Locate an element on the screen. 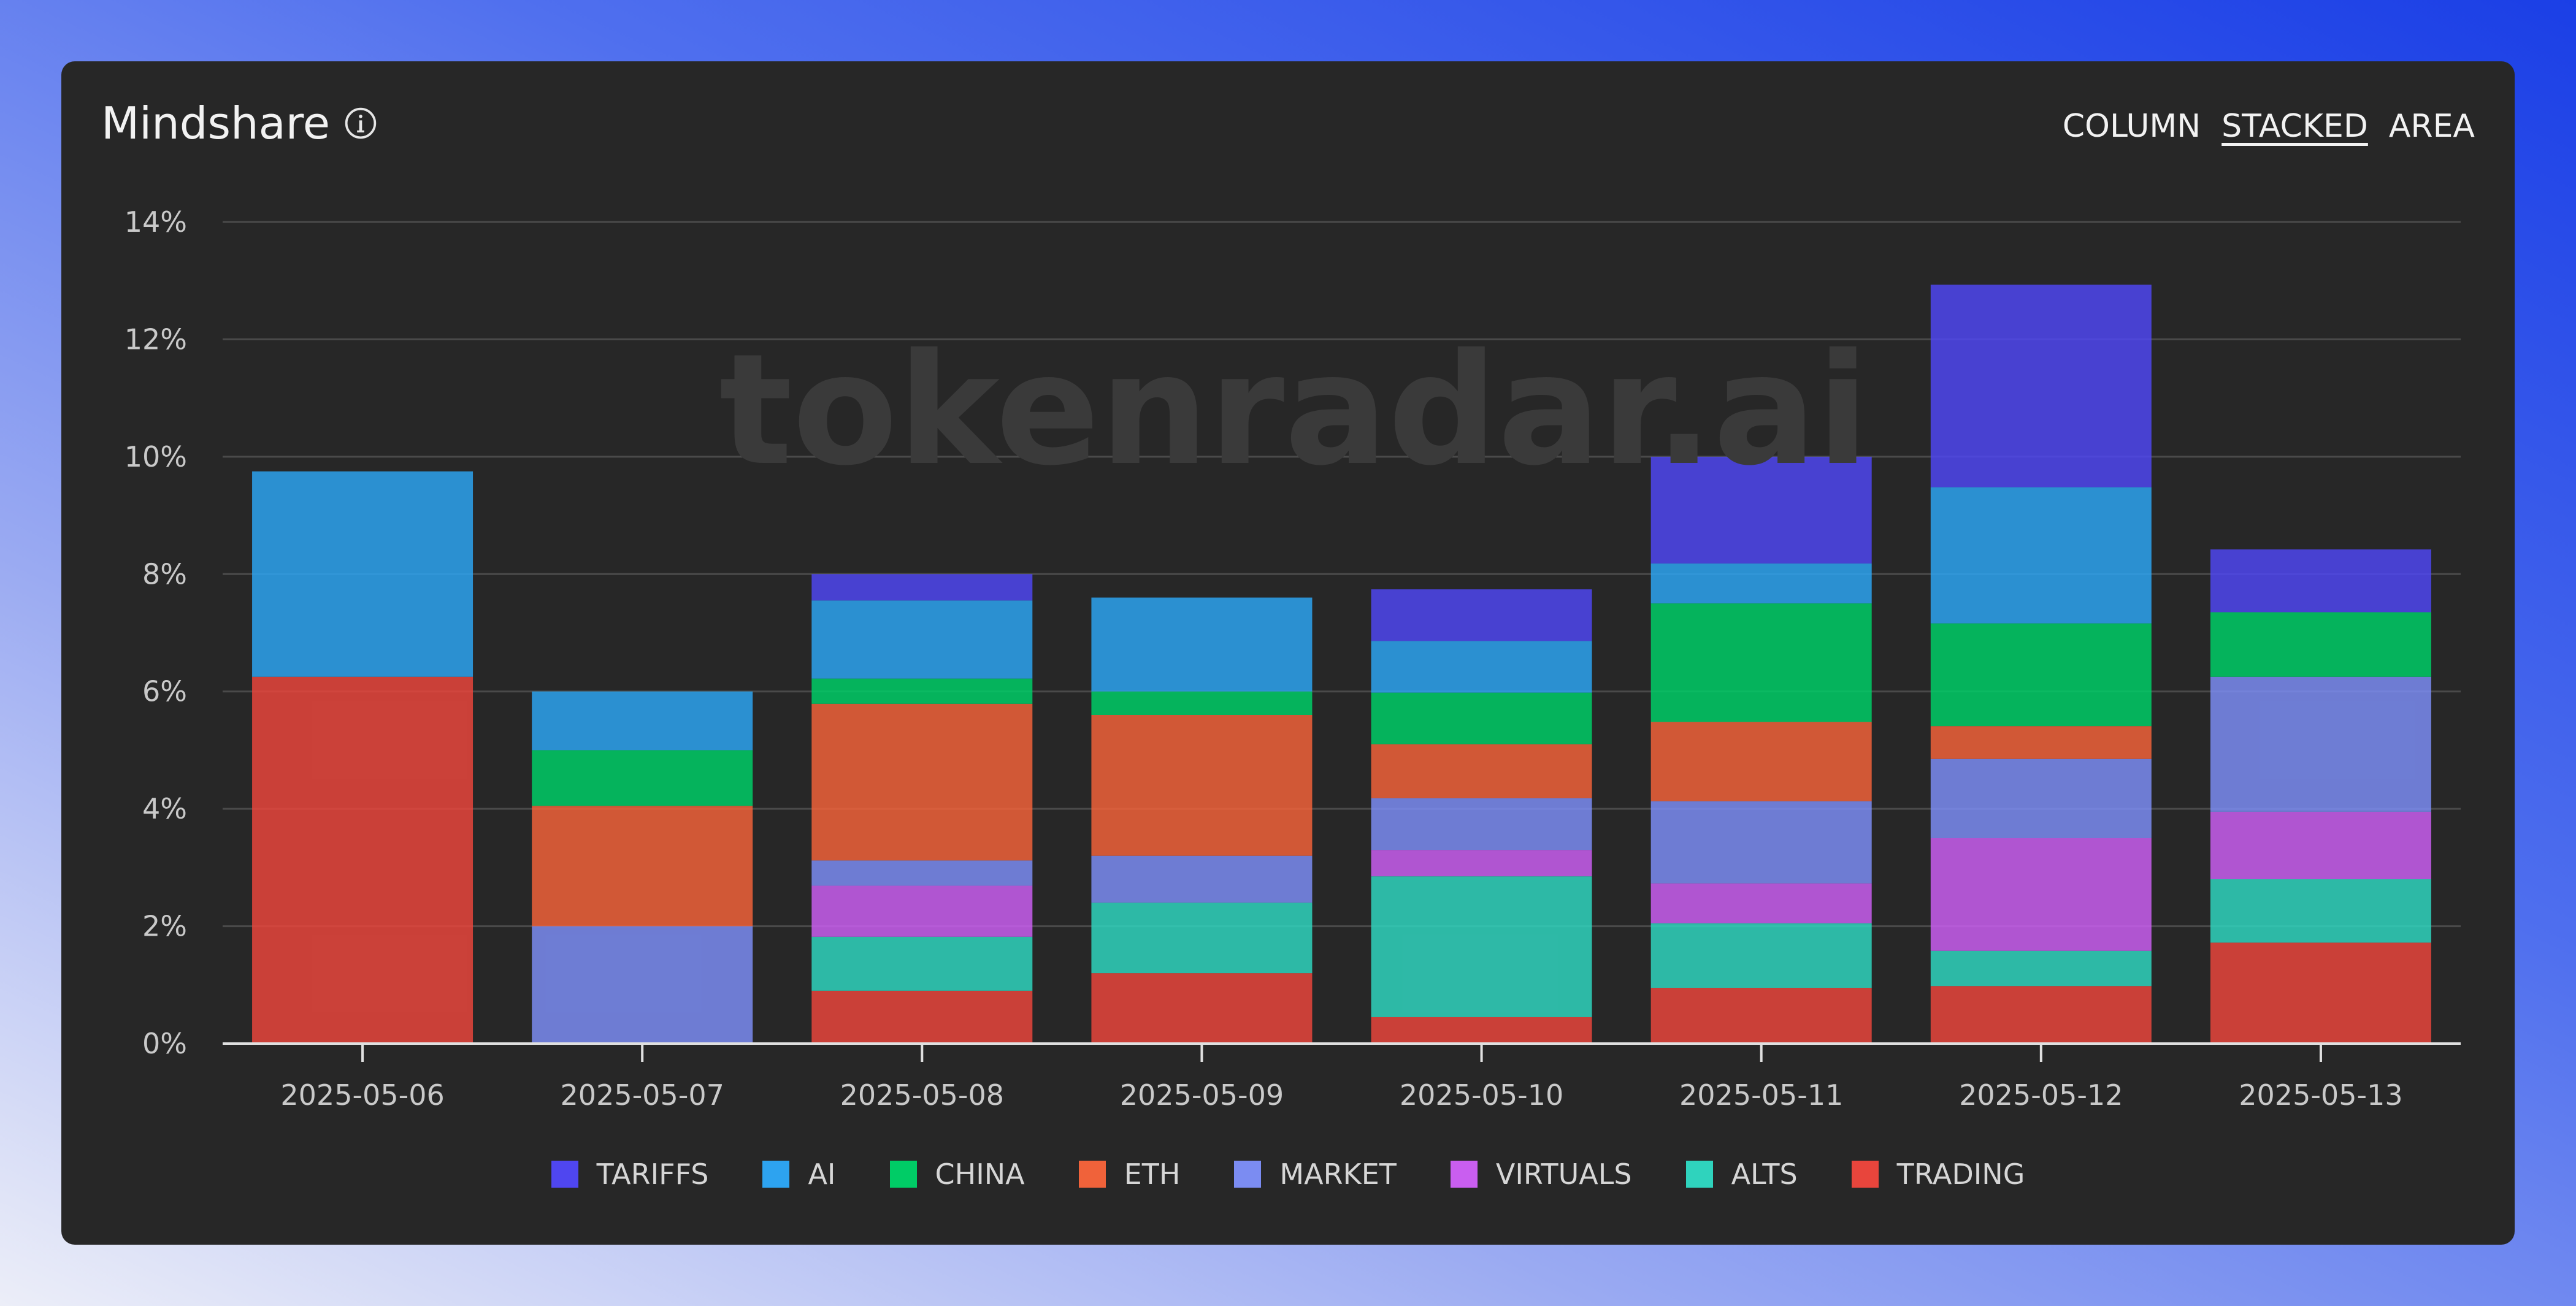 Image resolution: width=2576 pixels, height=1306 pixels. legend-item-eth: ETH is located at coordinates (1129, 1174).